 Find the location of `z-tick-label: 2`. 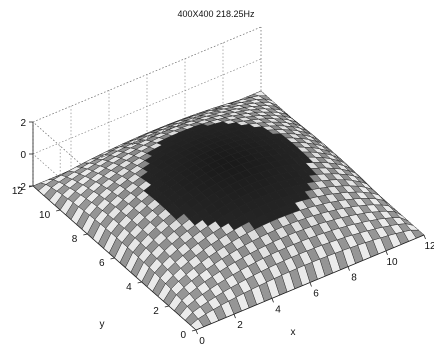

z-tick-label: 2 is located at coordinates (23, 123).